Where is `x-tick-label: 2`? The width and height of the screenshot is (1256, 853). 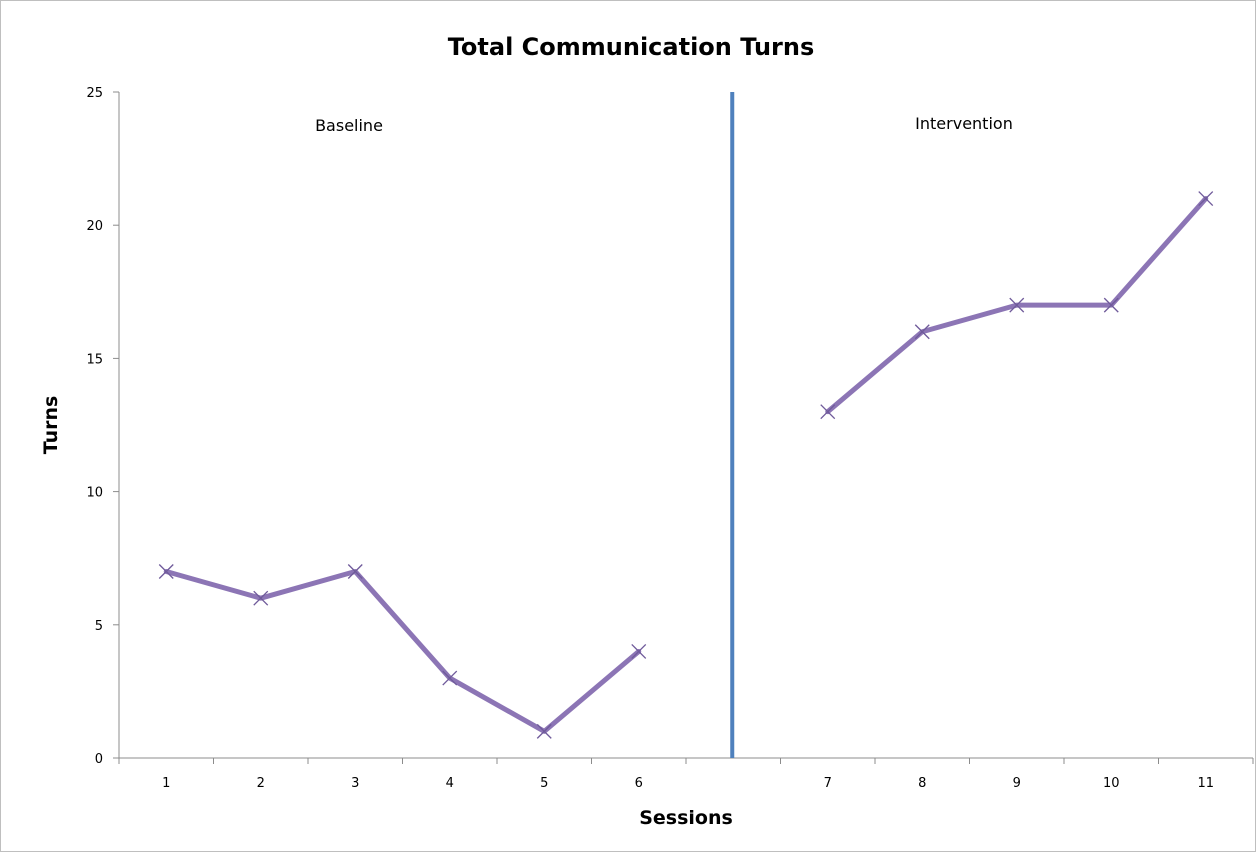
x-tick-label: 2 is located at coordinates (261, 783).